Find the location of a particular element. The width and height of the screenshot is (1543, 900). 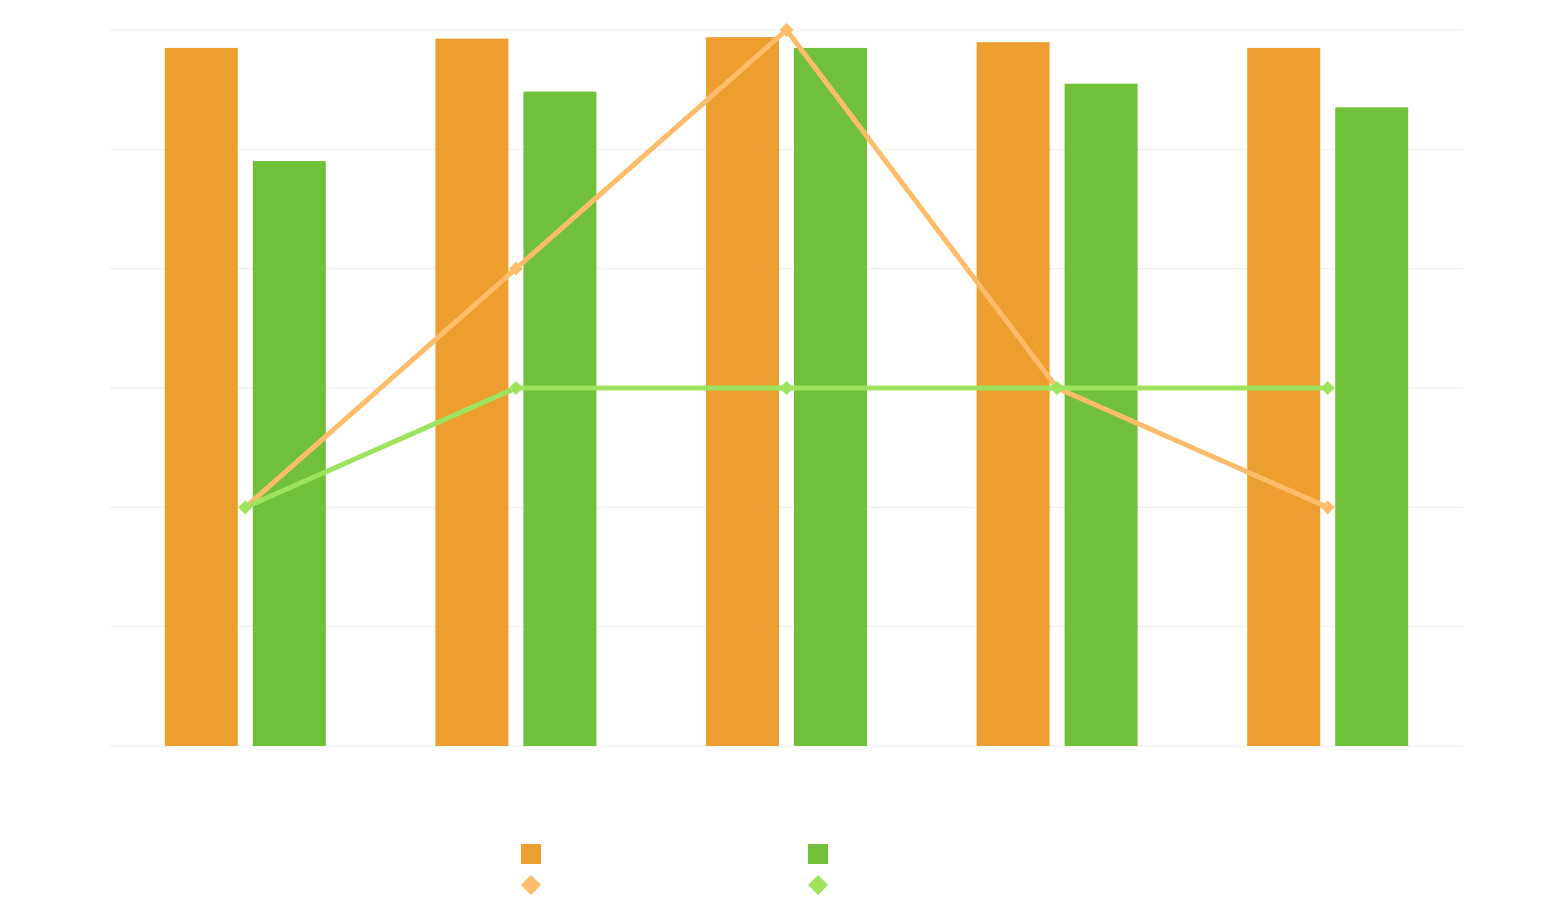

legend is located at coordinates (674, 869).